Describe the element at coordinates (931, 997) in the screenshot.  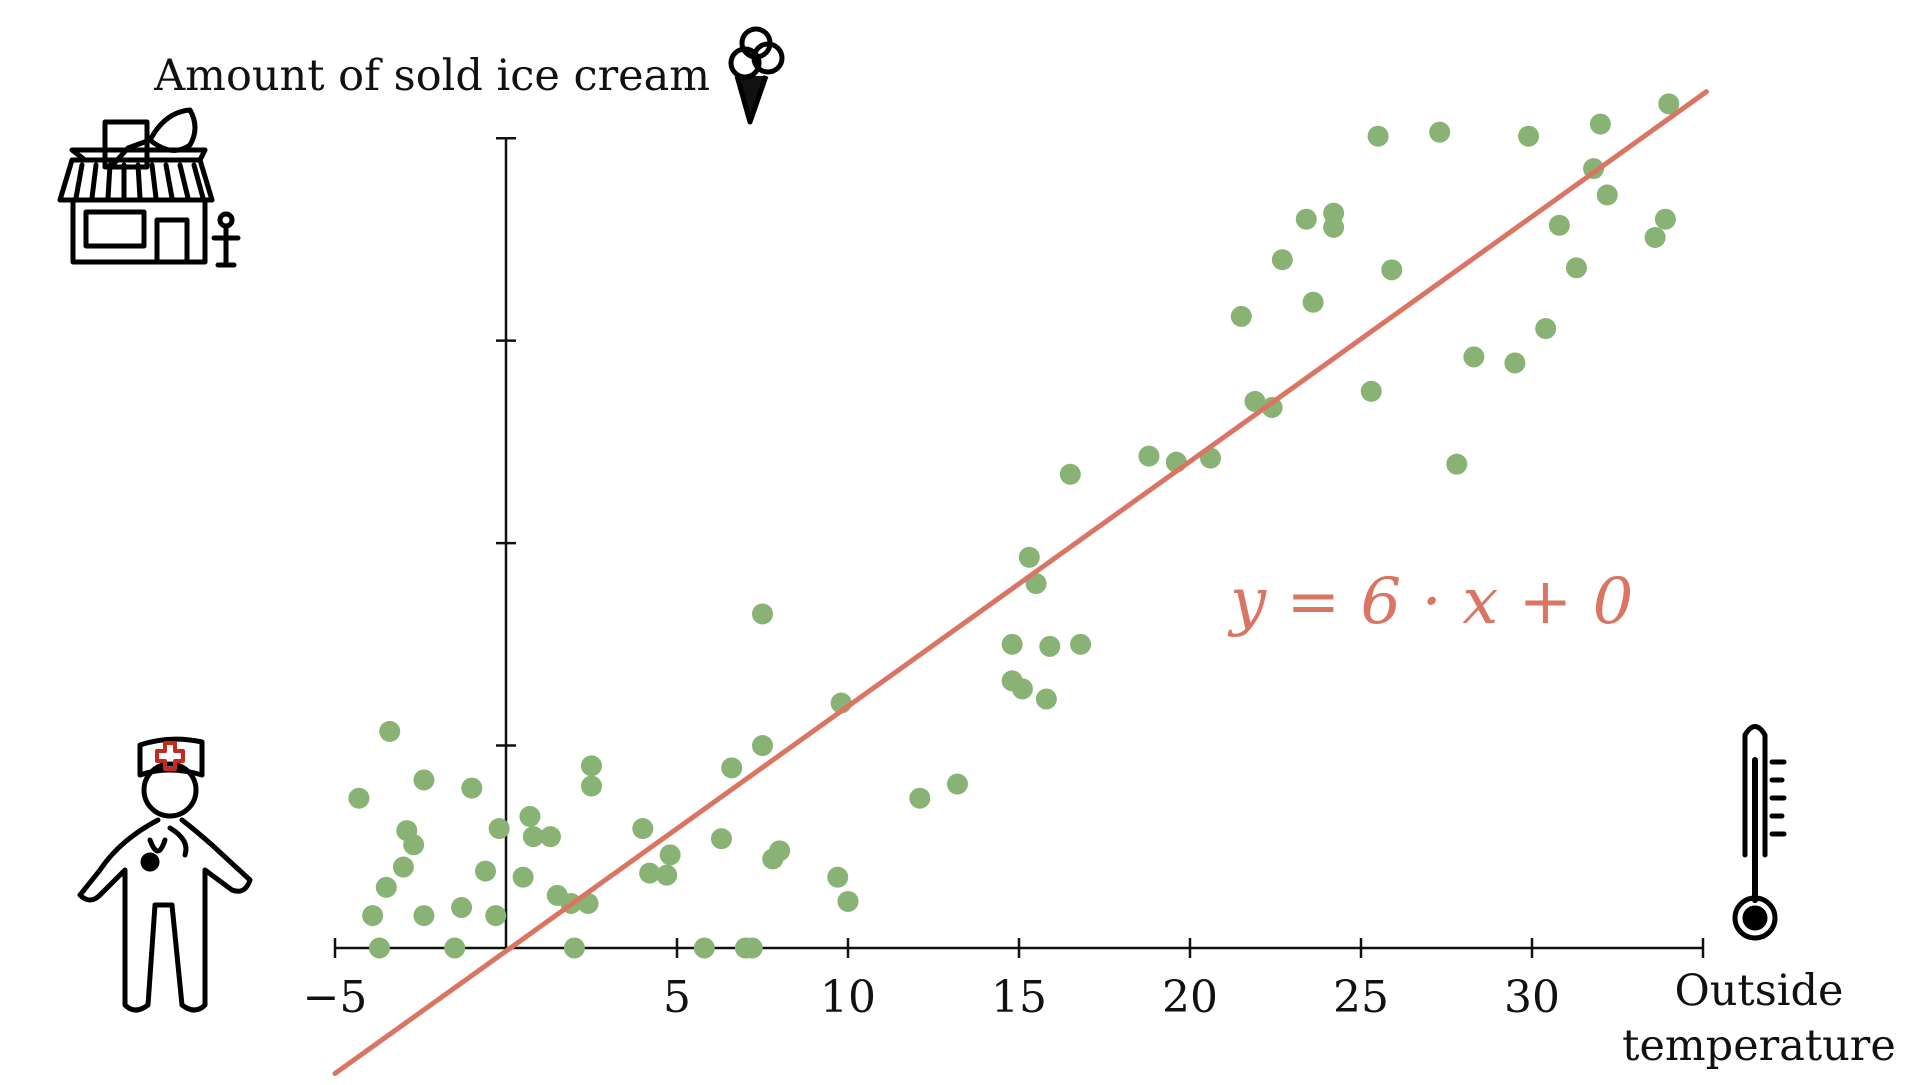
I see `x-tick-labels: −5 5 10 15 20 25 30` at that location.